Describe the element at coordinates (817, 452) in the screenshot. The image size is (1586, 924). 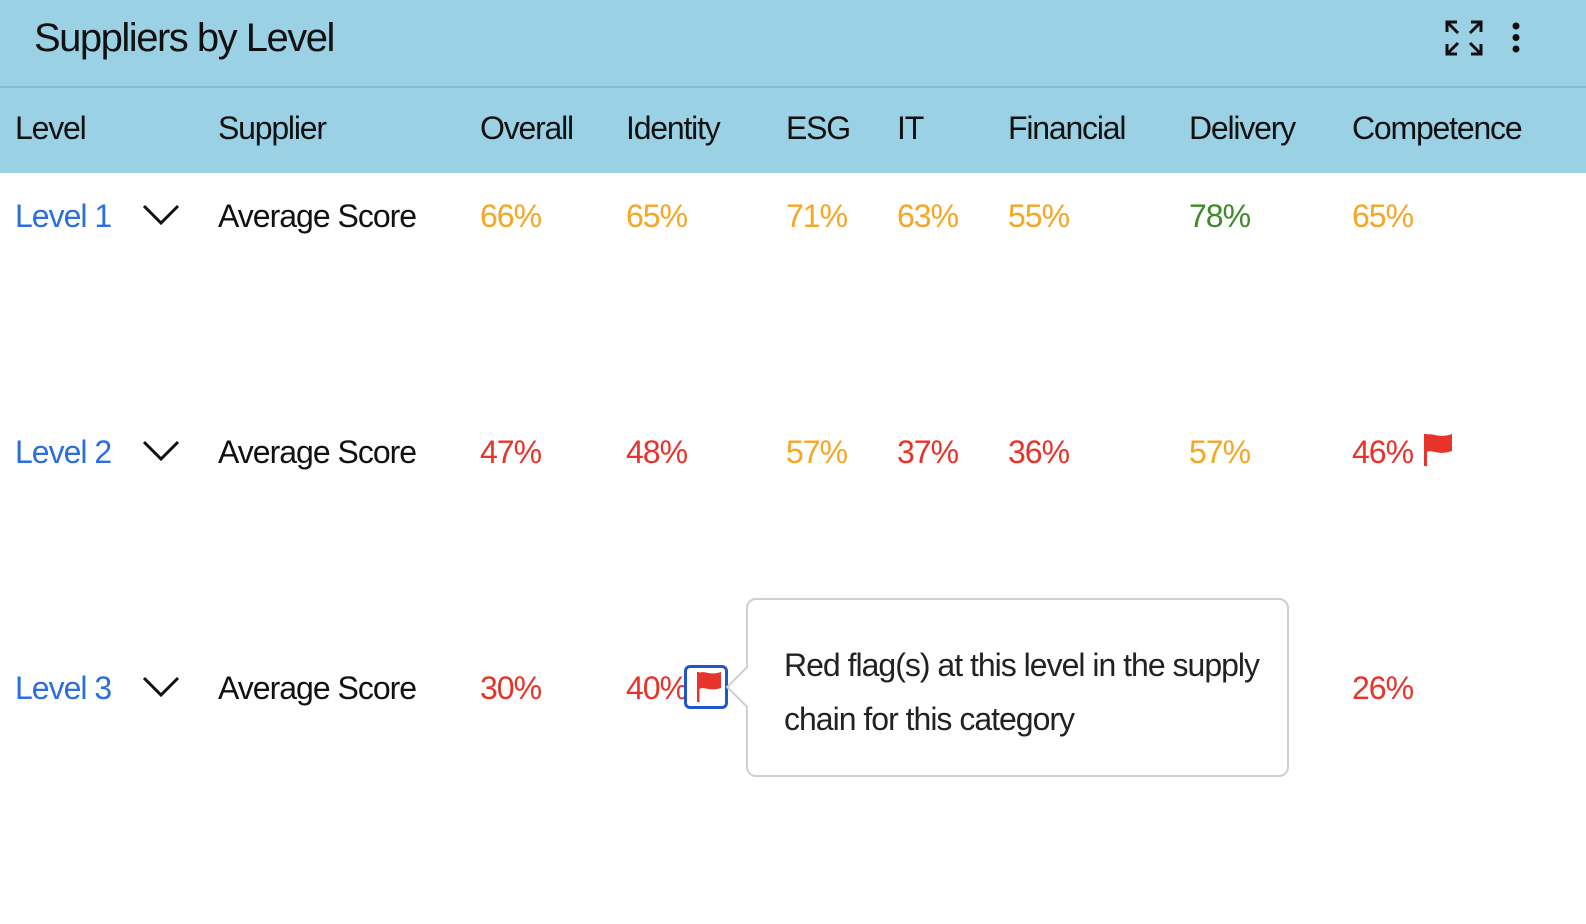
I see `score-esg: 57%` at that location.